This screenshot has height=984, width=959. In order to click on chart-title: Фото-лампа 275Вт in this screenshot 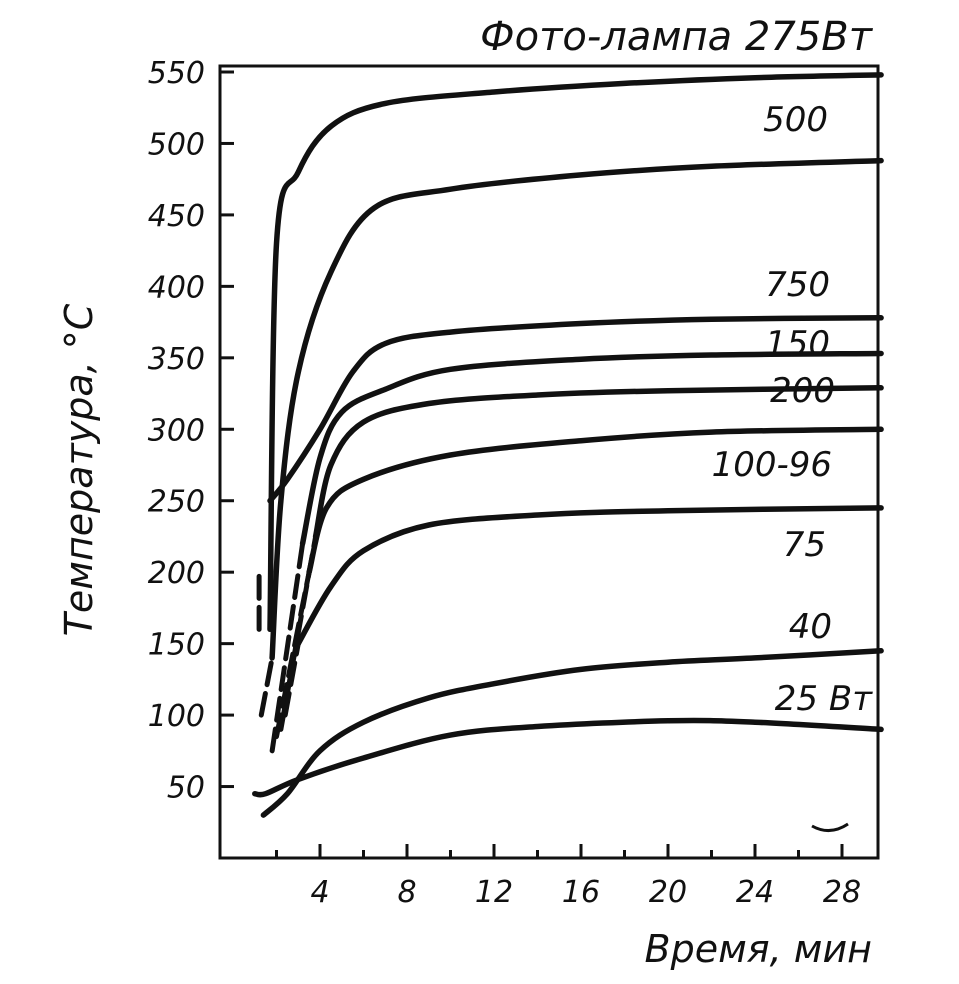, I will do `click(677, 37)`.